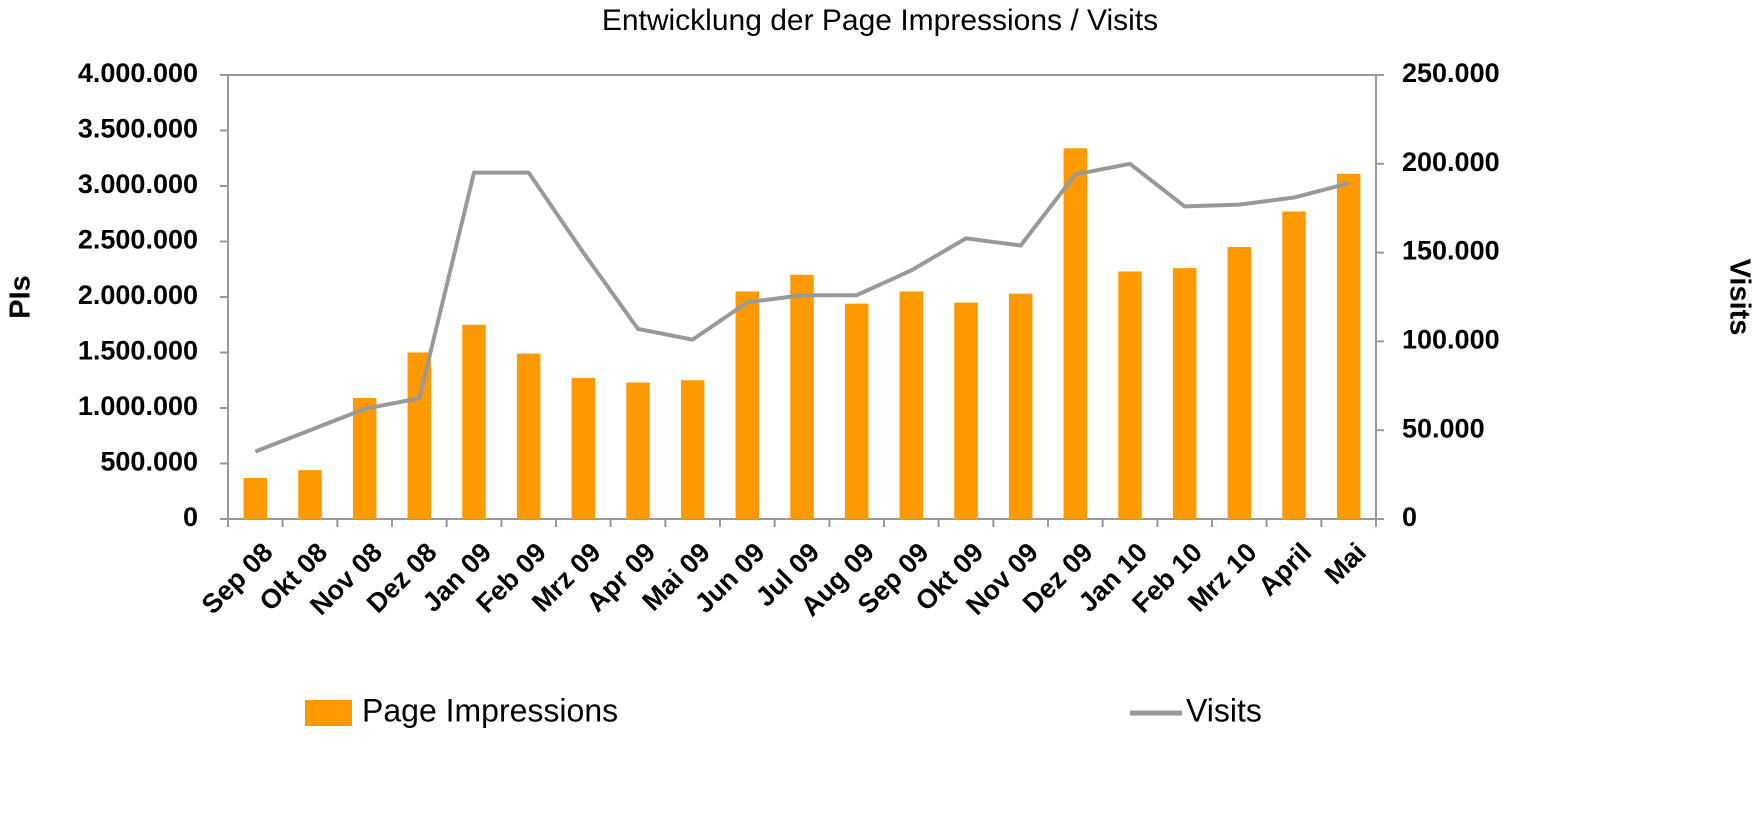 This screenshot has width=1755, height=821. What do you see at coordinates (1451, 162) in the screenshot?
I see `y2-tick-label: 200.000` at bounding box center [1451, 162].